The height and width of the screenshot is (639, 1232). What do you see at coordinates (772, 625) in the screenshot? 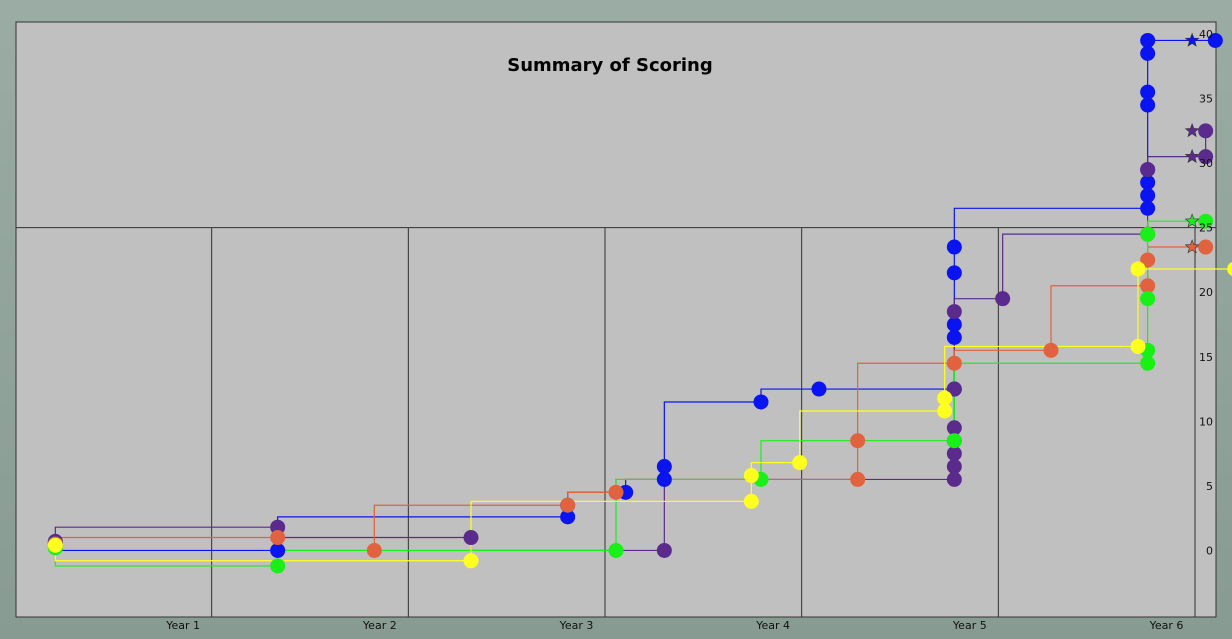
I see `x-year-label-4: Year 4` at bounding box center [772, 625].